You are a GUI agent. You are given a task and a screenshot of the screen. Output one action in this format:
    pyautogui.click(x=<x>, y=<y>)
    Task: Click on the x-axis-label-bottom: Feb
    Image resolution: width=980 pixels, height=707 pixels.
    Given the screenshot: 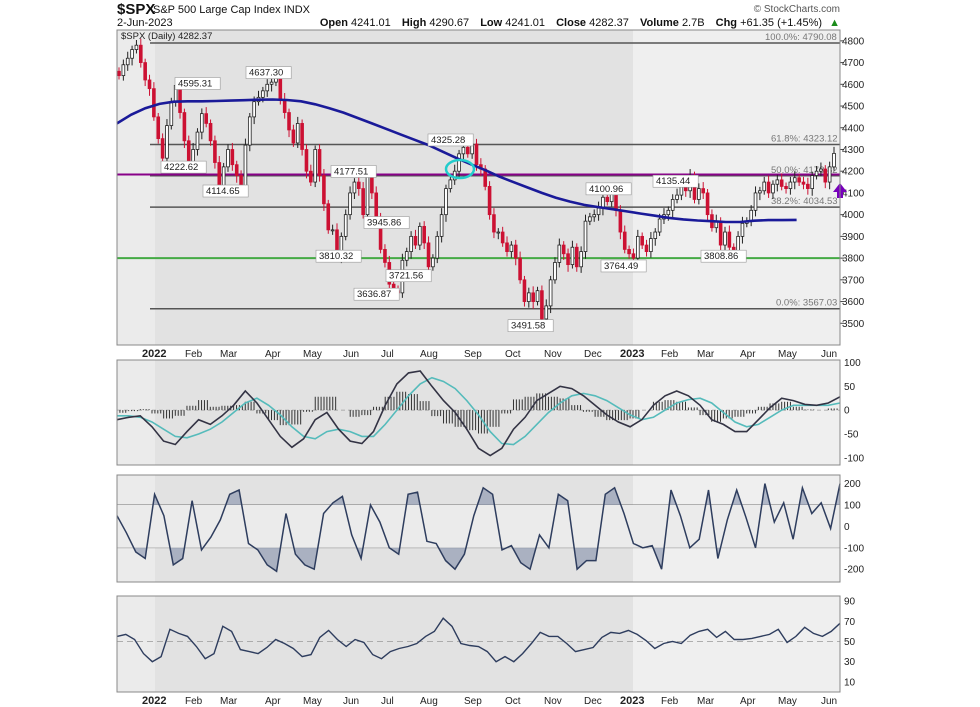 What is the action you would take?
    pyautogui.click(x=670, y=701)
    